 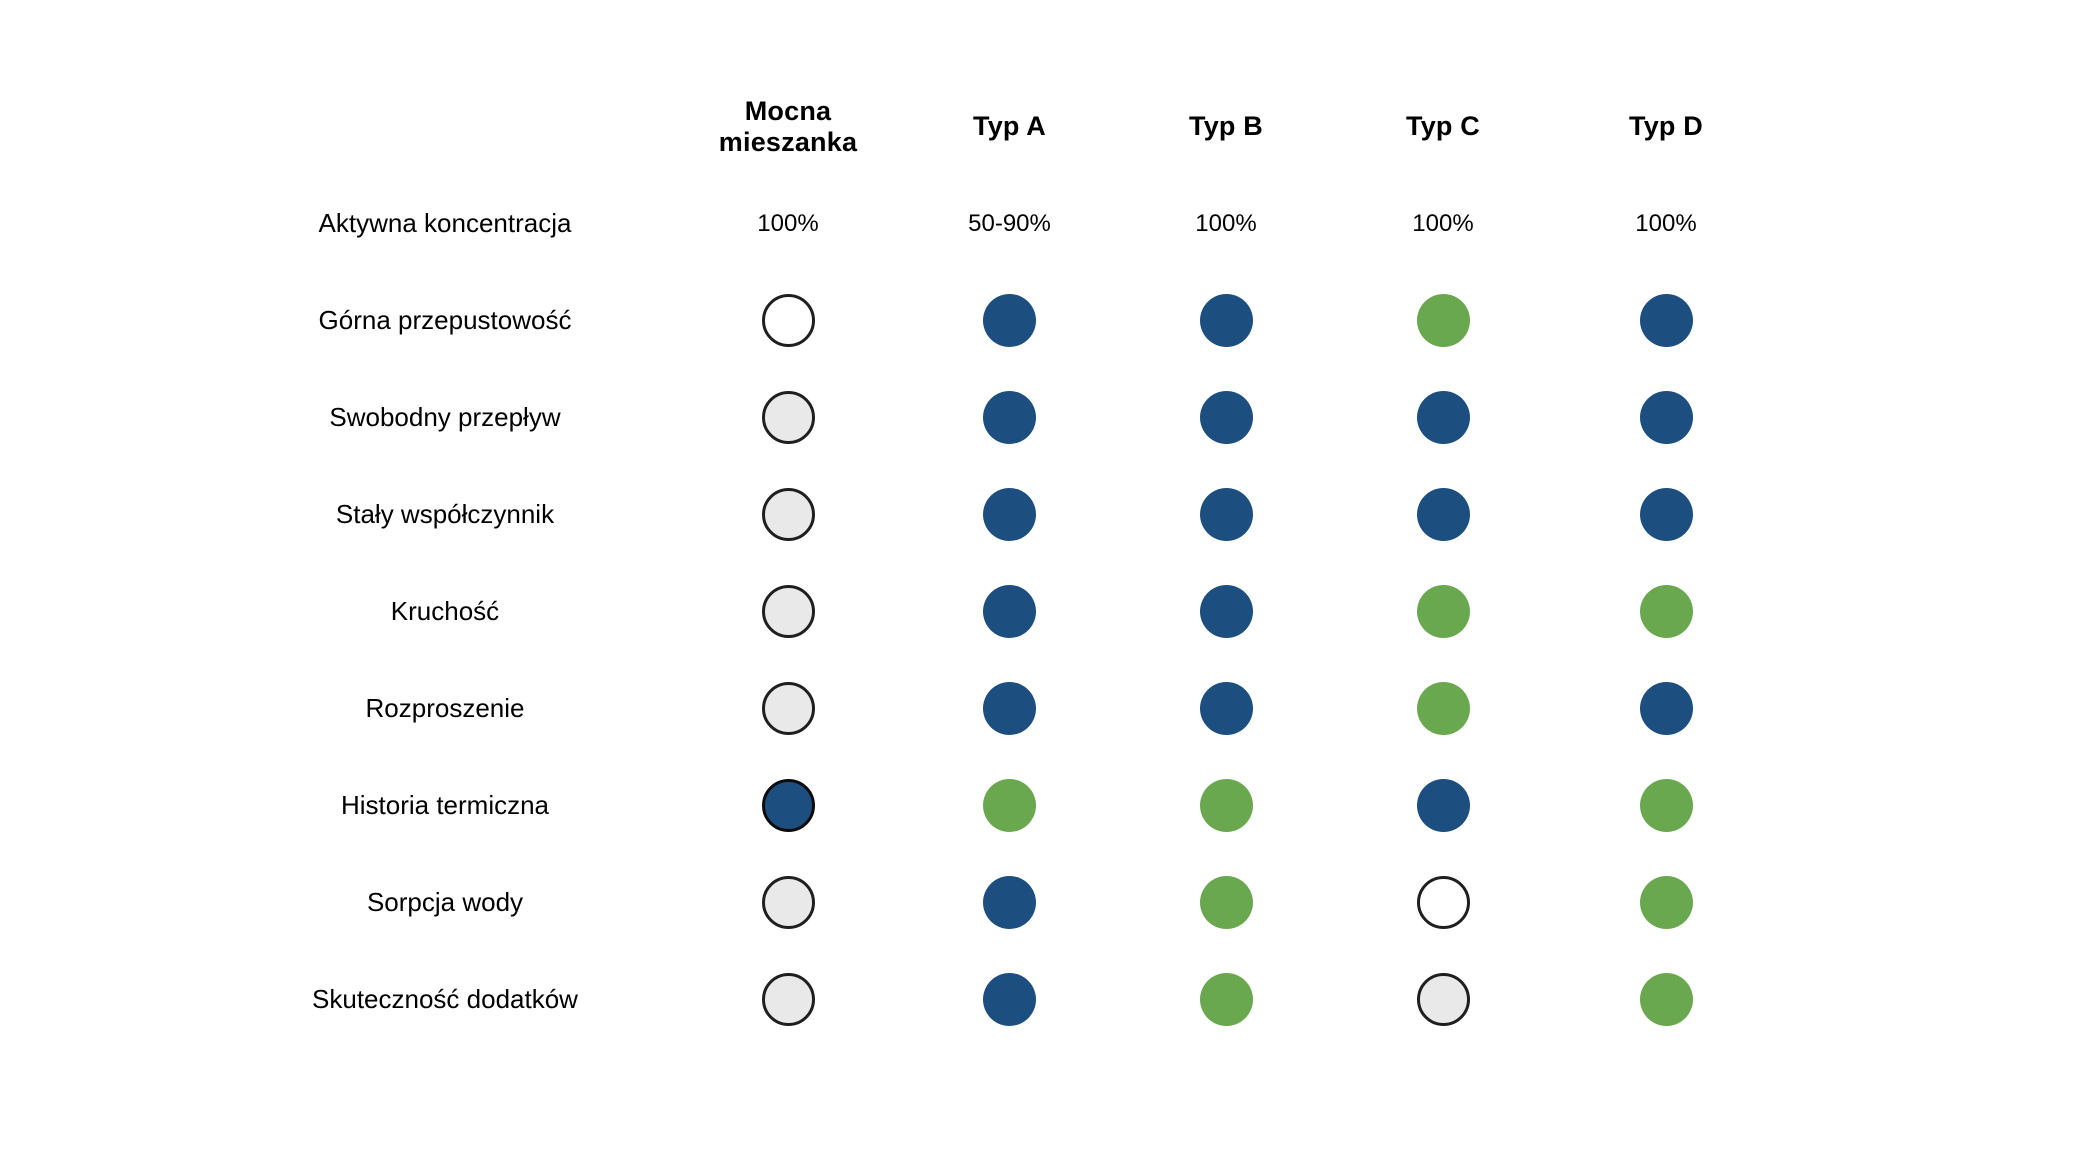 I want to click on row-label-swobodny-przeplyw: Swobodny przepływ, so click(x=445, y=417).